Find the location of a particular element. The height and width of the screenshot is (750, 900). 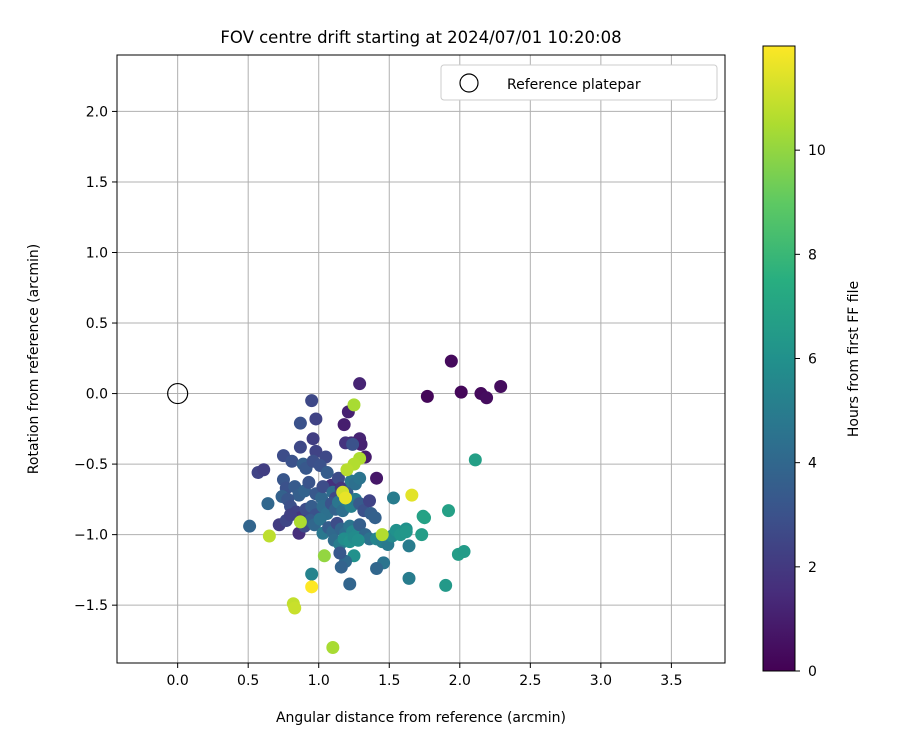

colorbar-tick-label: 6 is located at coordinates (812, 360).